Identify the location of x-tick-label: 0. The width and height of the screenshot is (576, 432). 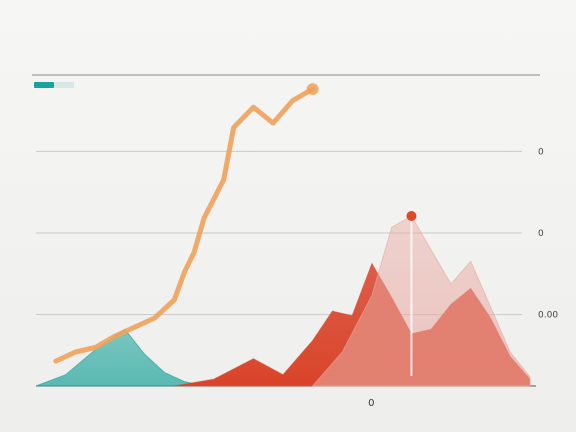
(371, 403).